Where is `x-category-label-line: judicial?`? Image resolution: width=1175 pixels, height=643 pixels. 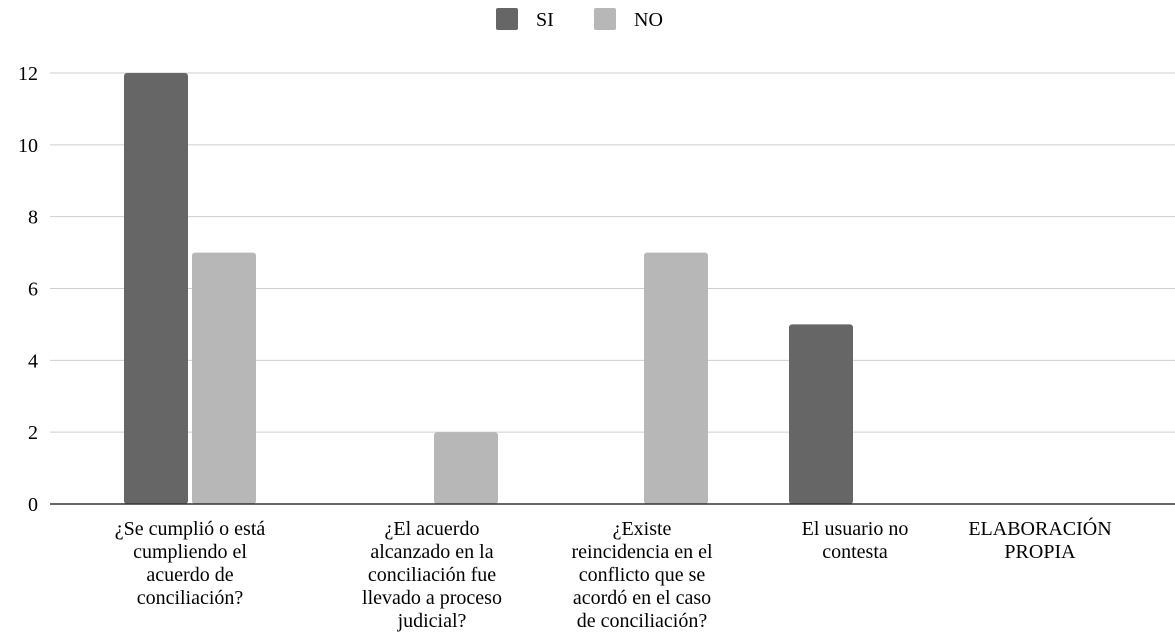
x-category-label-line: judicial? is located at coordinates (432, 621).